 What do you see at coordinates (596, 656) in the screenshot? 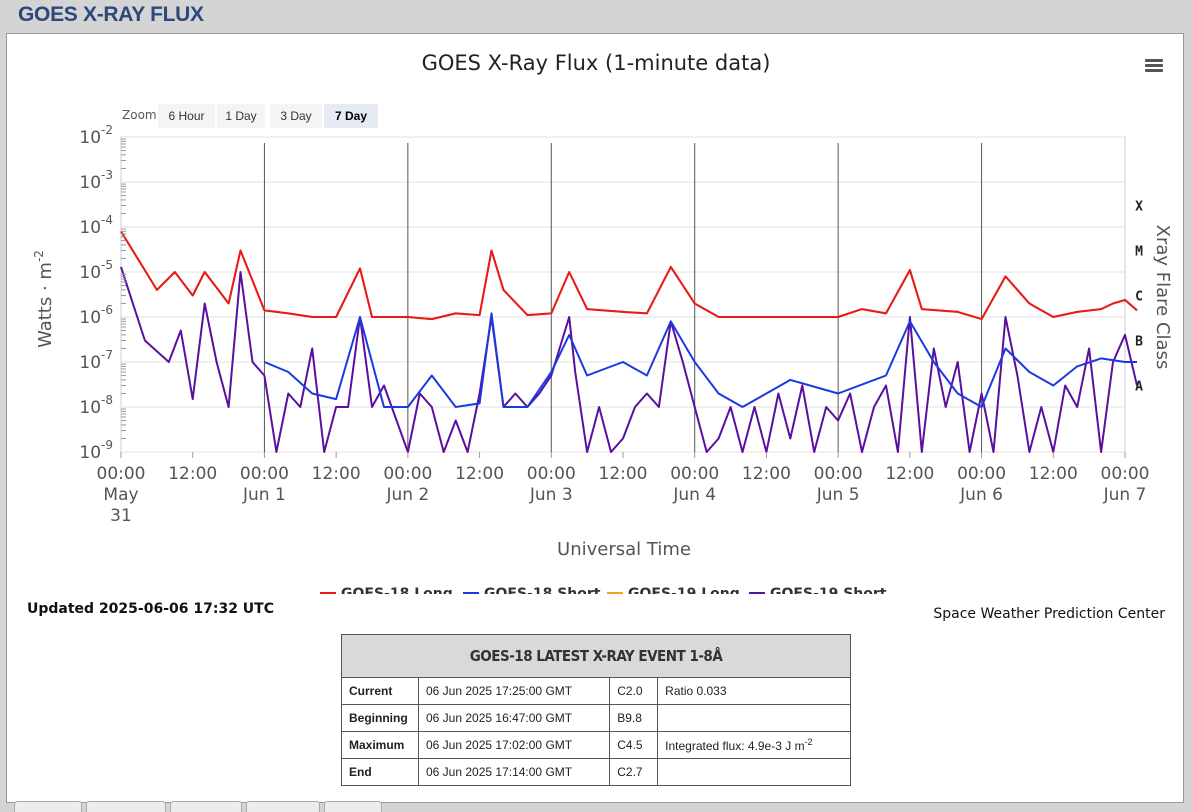
I see `event-table-heading: GOES-18 LATEST X-RAY EVENT 1-8Å` at bounding box center [596, 656].